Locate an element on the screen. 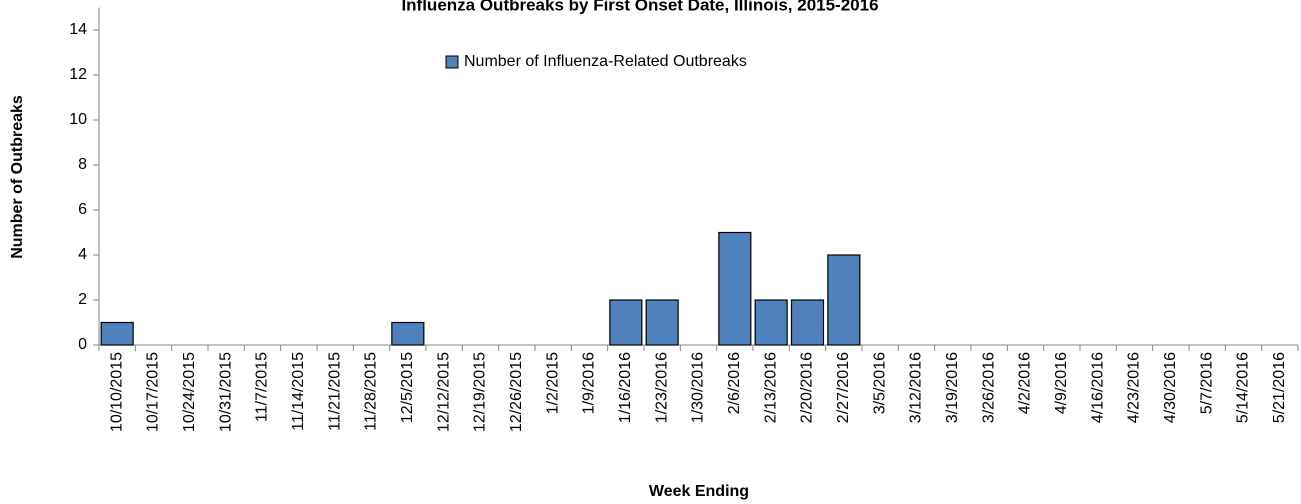  x-tick-label: 12/12/2015 is located at coordinates (443, 392).